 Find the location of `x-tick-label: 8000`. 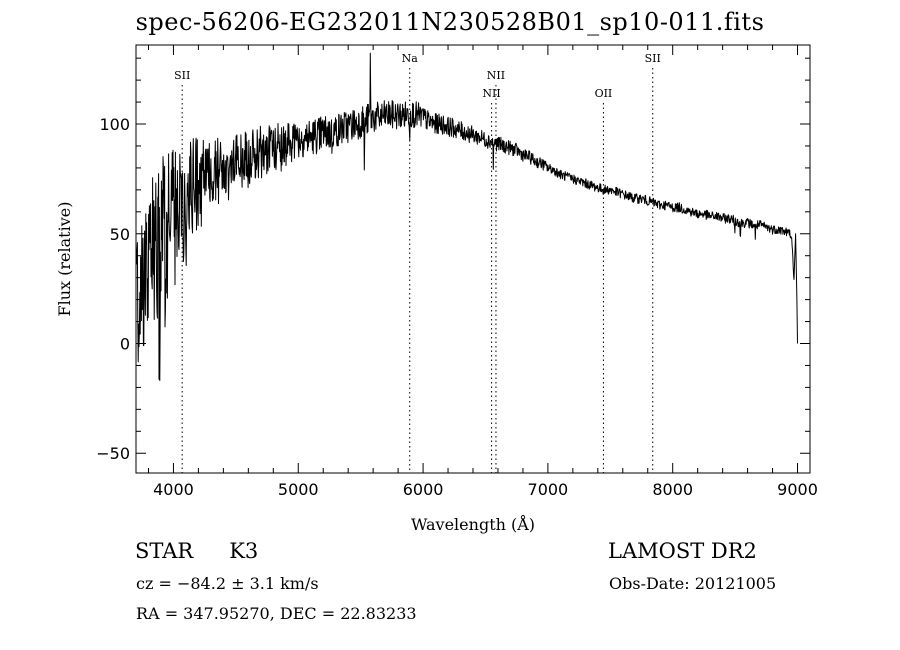

x-tick-label: 8000 is located at coordinates (672, 489).